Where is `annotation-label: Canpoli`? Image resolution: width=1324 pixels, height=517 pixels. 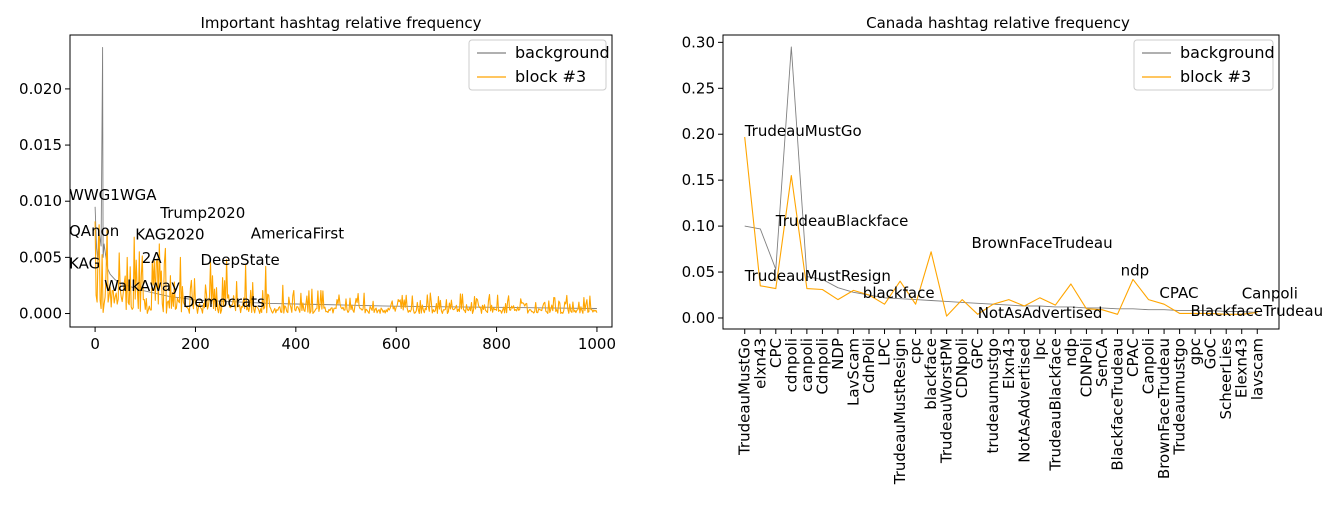 annotation-label: Canpoli is located at coordinates (1270, 294).